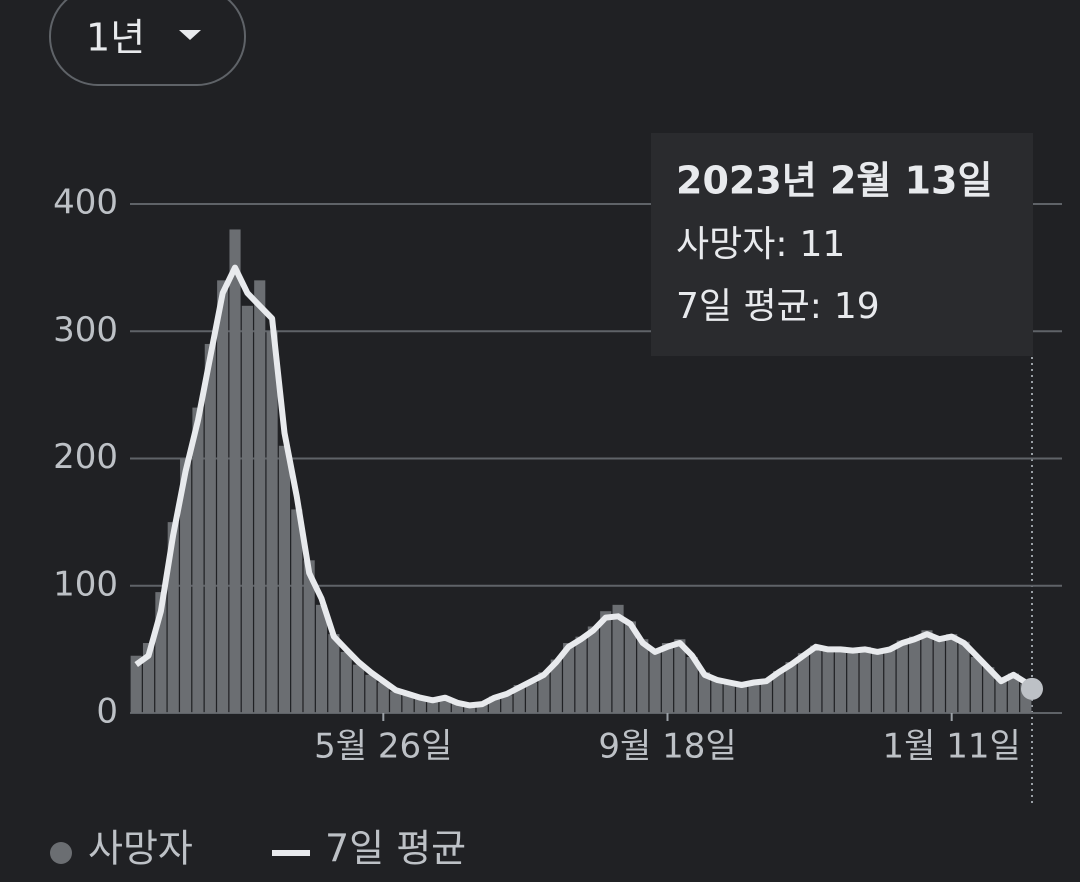 The width and height of the screenshot is (1080, 882). I want to click on y-tick-label: 400, so click(85, 203).